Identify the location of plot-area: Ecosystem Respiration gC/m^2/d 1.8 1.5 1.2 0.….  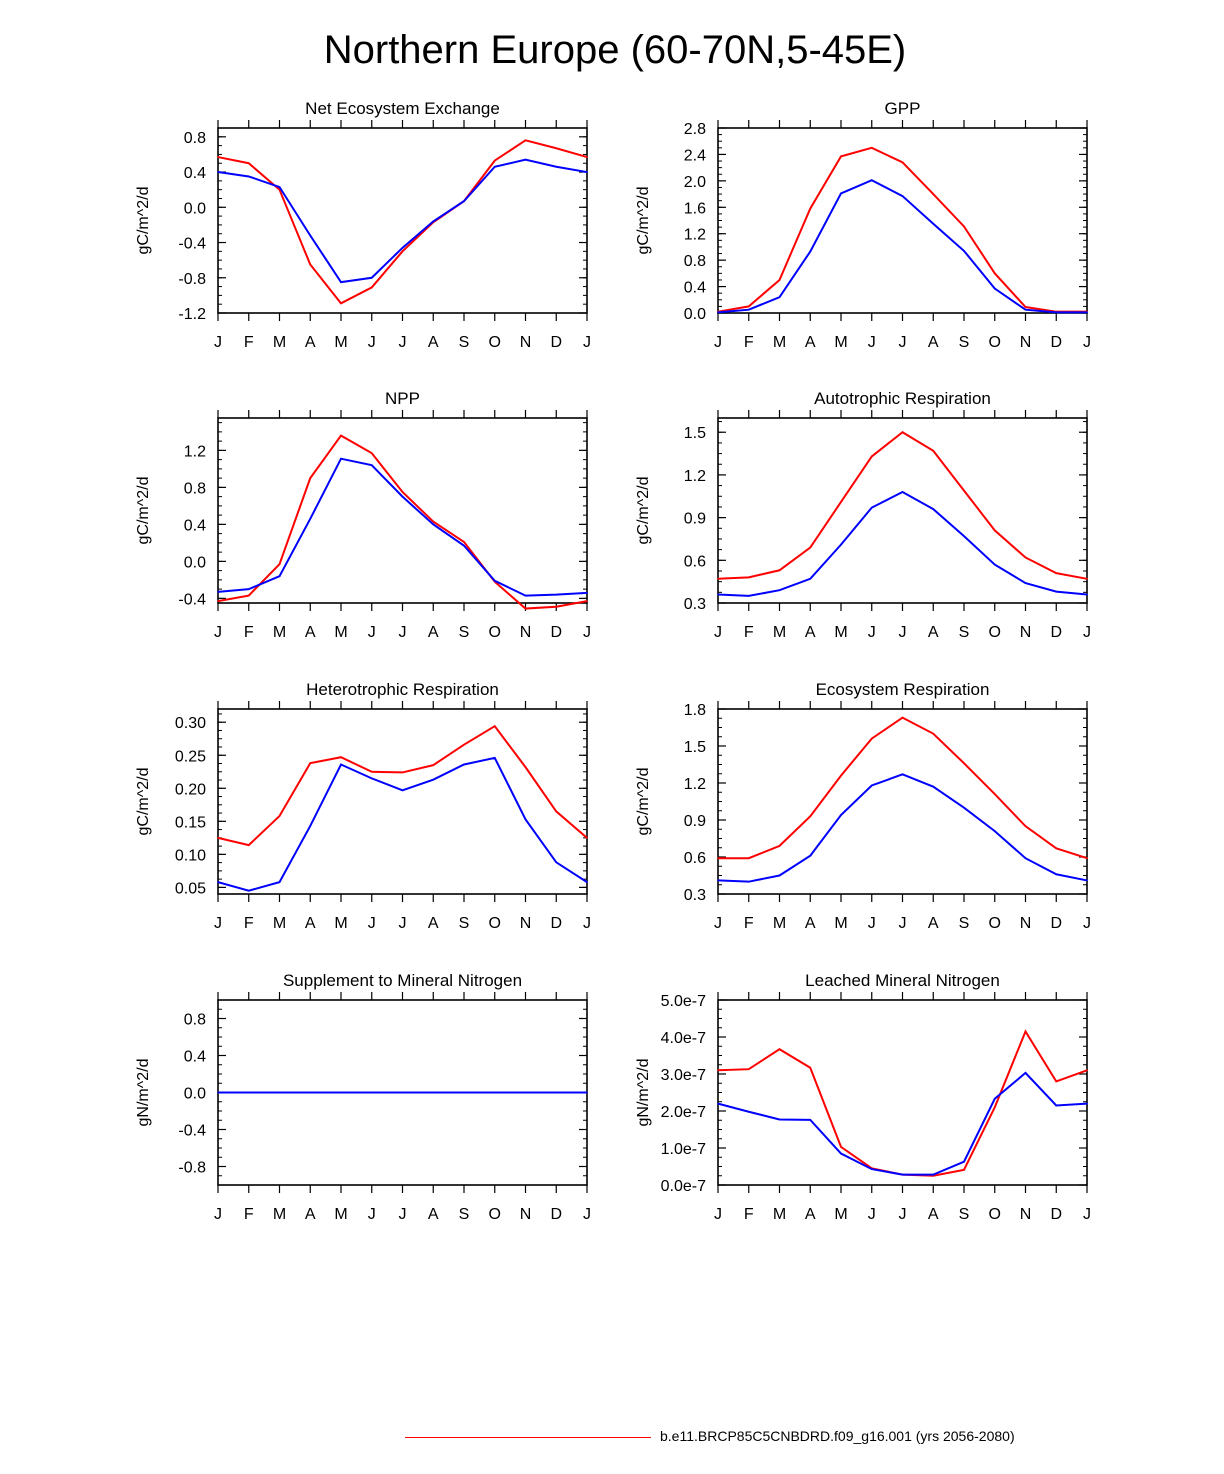
(863, 806).